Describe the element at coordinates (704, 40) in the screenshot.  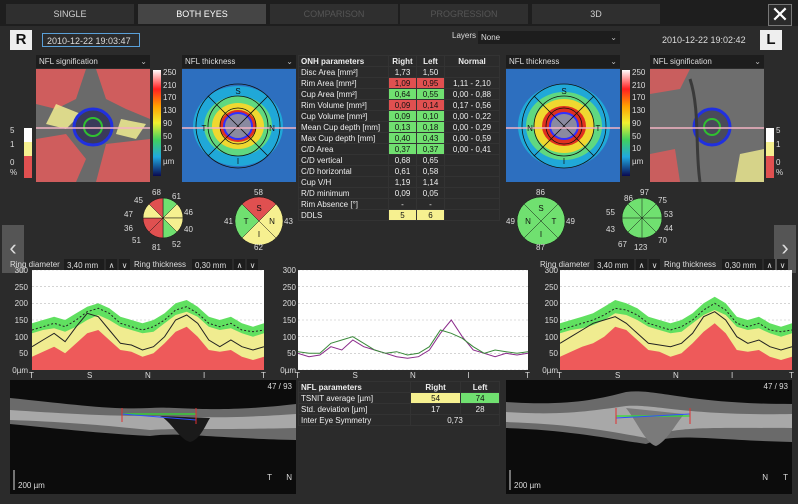
I see `exam-date-left: 2010-12-22 19:02:42` at that location.